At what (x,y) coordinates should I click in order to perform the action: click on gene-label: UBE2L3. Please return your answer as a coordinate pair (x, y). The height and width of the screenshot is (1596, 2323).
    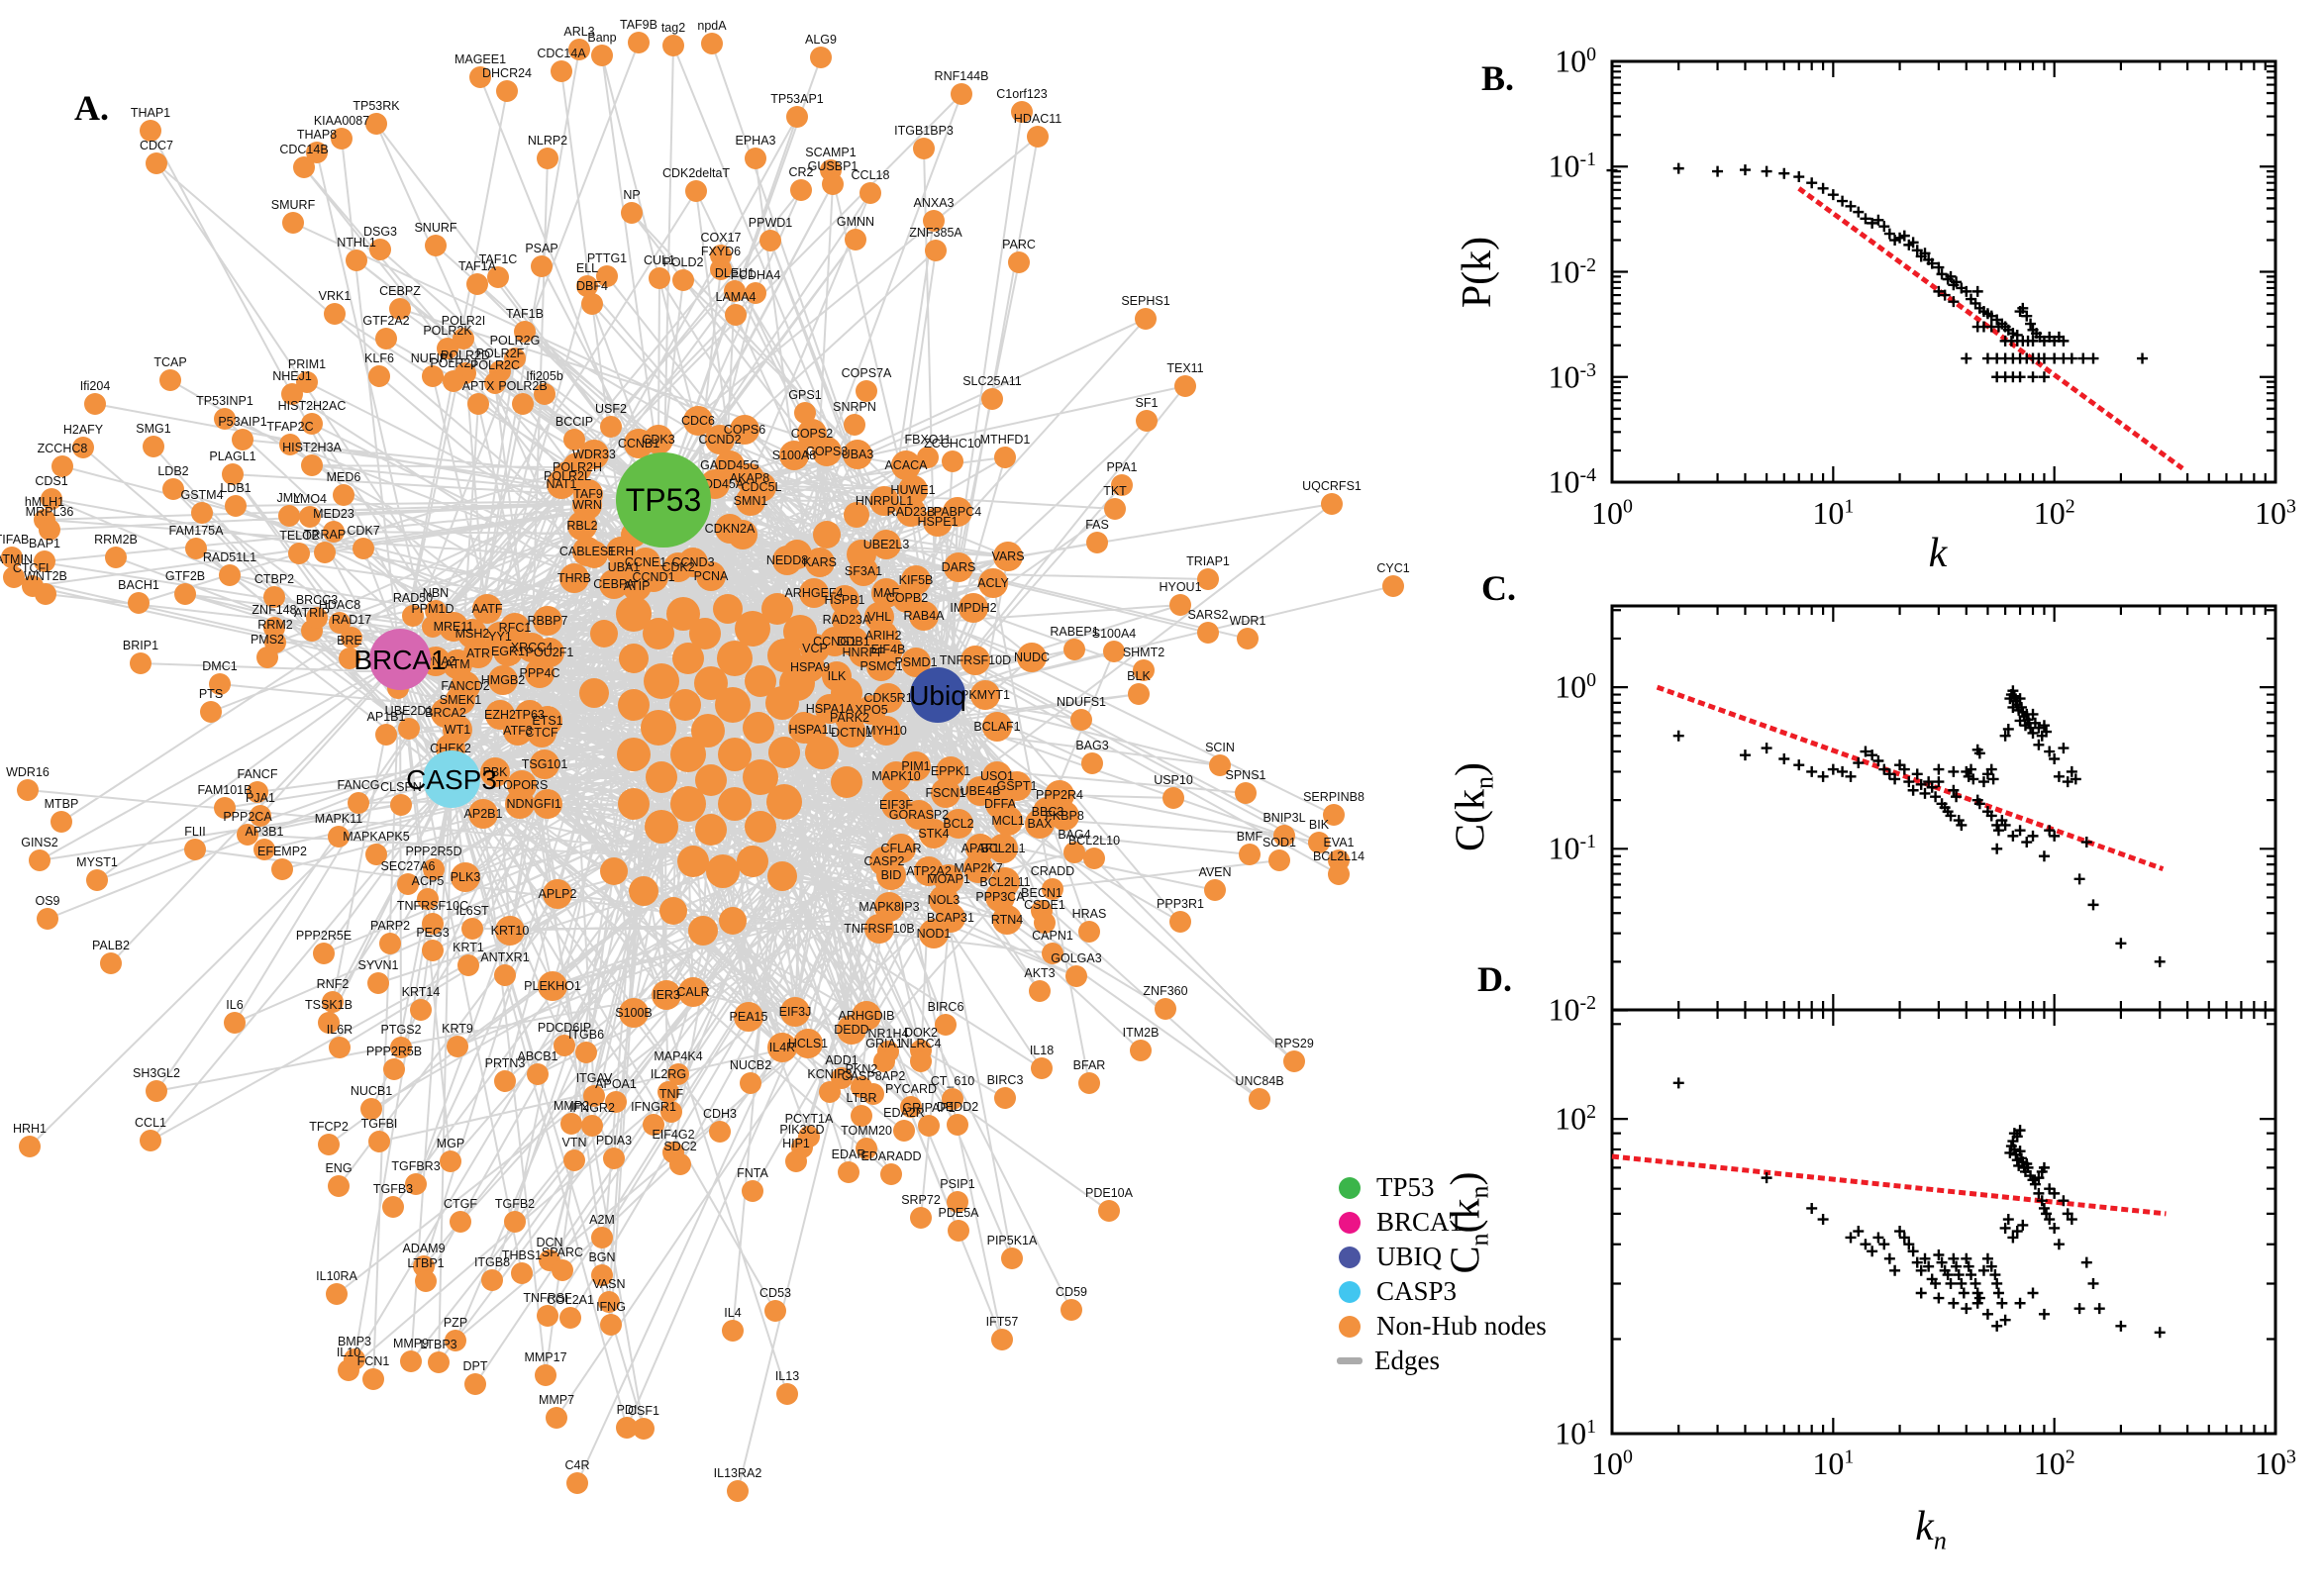
    Looking at the image, I should click on (886, 544).